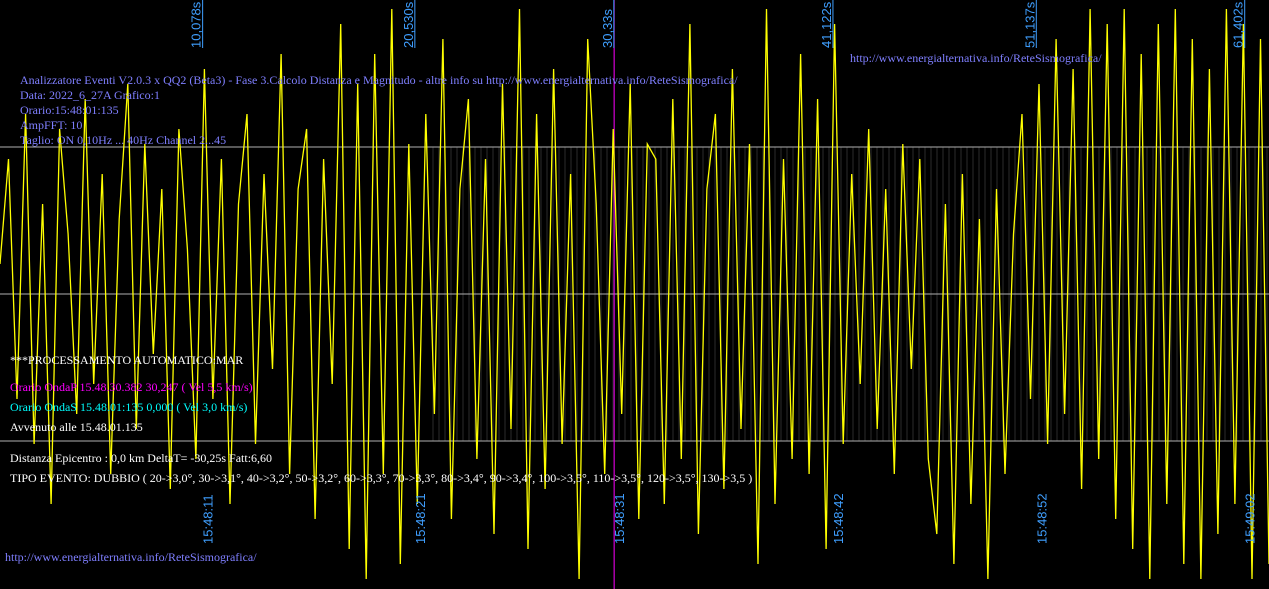 The width and height of the screenshot is (1269, 589). Describe the element at coordinates (1029, 24) in the screenshot. I see `seconds-tick-label: 51,137s` at that location.